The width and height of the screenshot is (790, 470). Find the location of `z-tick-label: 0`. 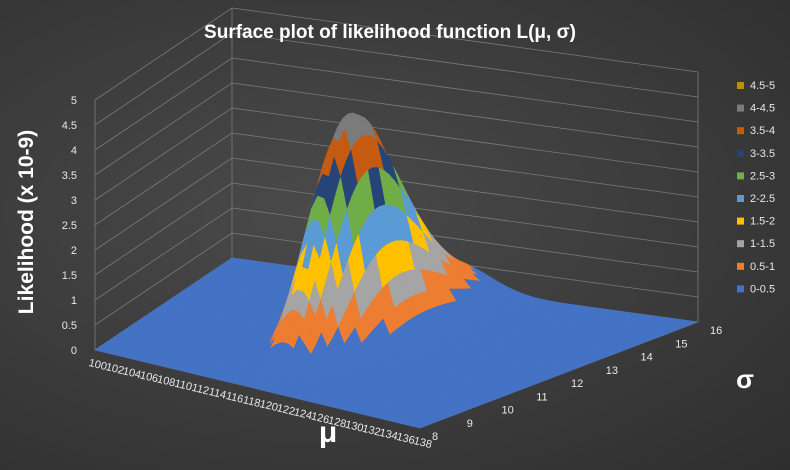

z-tick-label: 0 is located at coordinates (74, 351).